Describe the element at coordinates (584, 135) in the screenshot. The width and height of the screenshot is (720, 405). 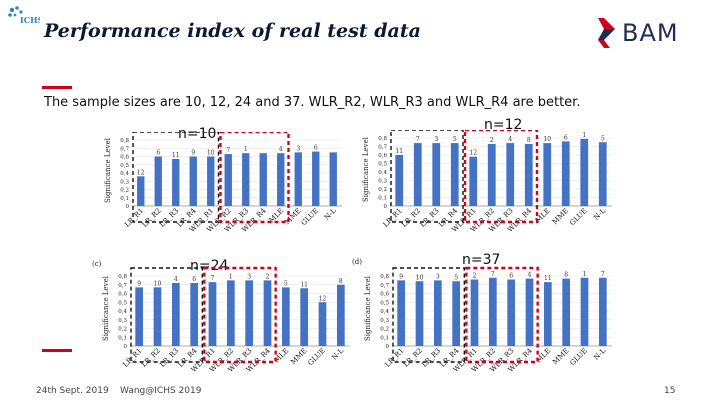
I see `bar-label: 1` at that location.